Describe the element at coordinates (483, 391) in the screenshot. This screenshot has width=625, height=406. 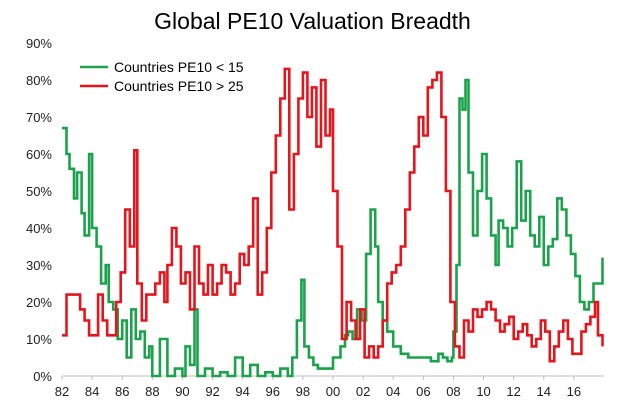
I see `x-tick-label: 10` at that location.